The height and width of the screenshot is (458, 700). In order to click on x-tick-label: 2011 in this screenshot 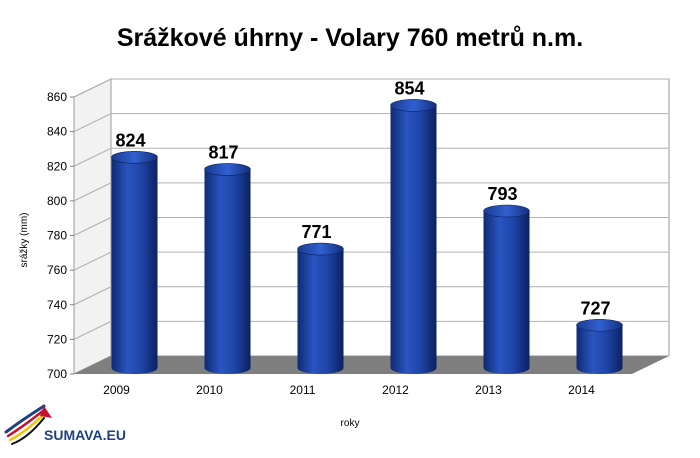, I will do `click(303, 390)`.